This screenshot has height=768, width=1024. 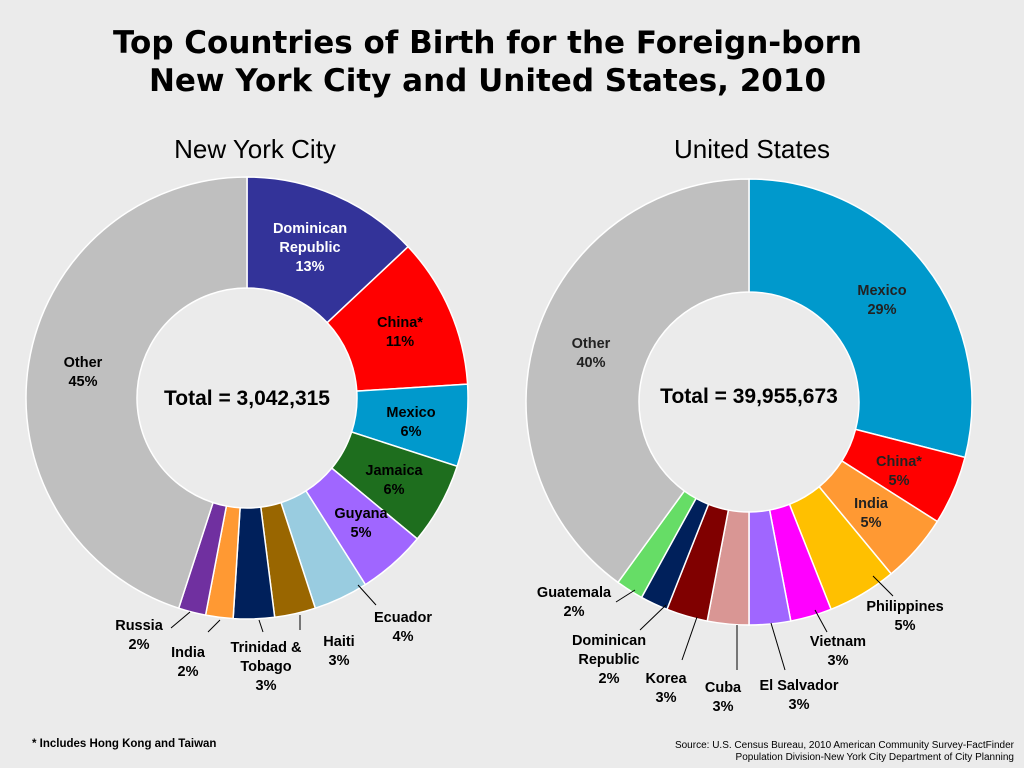 I want to click on nyc-label-jamaica: Jamaica 6%, so click(x=394, y=480).